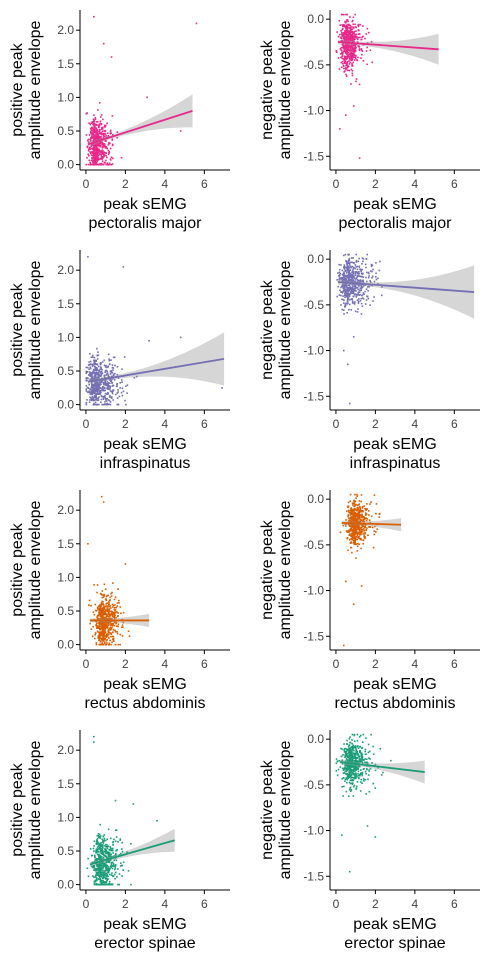 This screenshot has height=960, width=480. Describe the element at coordinates (35, 330) in the screenshot. I see `y-axis-title: amplitude envelope` at that location.